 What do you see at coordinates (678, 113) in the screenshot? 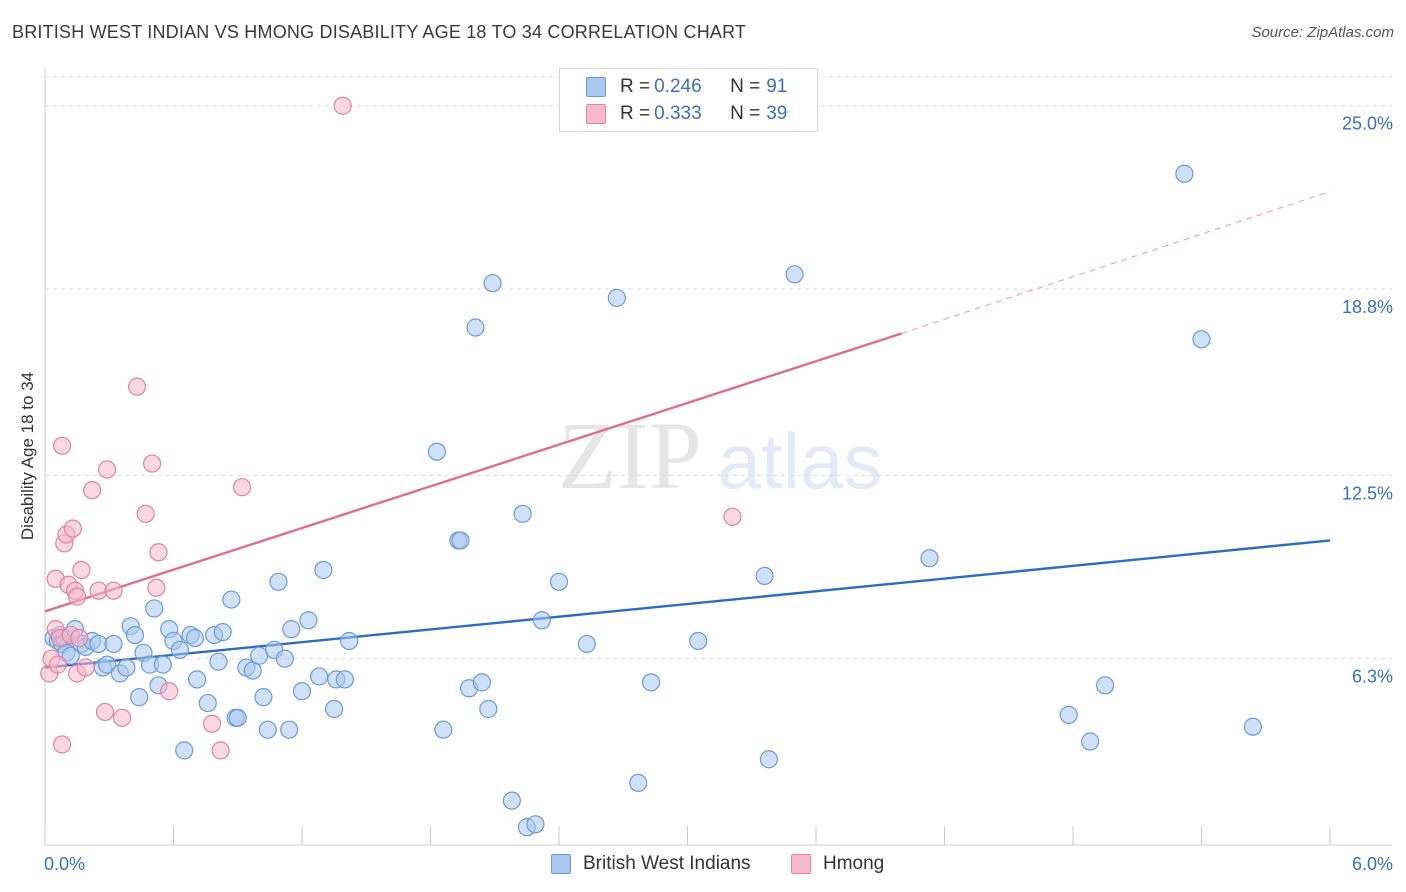
I see `legend-r-value: 0.333` at bounding box center [678, 113].